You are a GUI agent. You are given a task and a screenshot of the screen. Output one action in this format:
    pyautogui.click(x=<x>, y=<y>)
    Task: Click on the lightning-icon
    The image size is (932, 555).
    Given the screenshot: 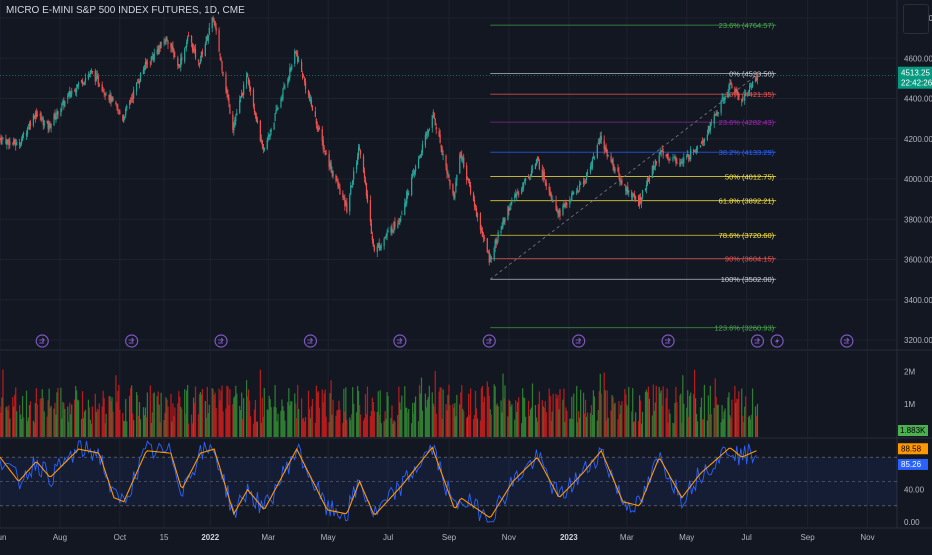 What is the action you would take?
    pyautogui.click(x=777, y=341)
    